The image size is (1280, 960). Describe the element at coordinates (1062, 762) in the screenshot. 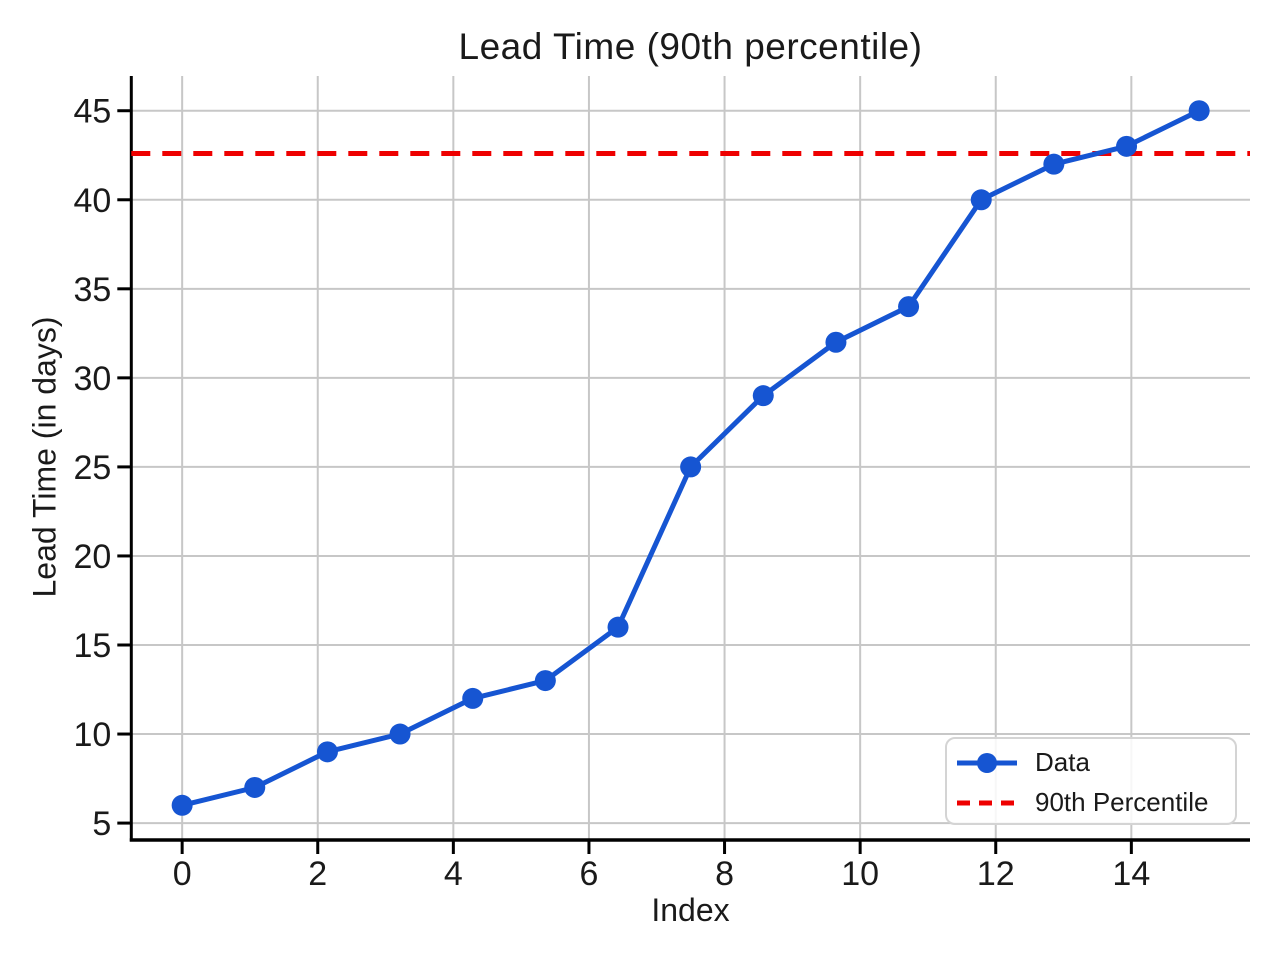

I see `legend-label-data: Data` at that location.